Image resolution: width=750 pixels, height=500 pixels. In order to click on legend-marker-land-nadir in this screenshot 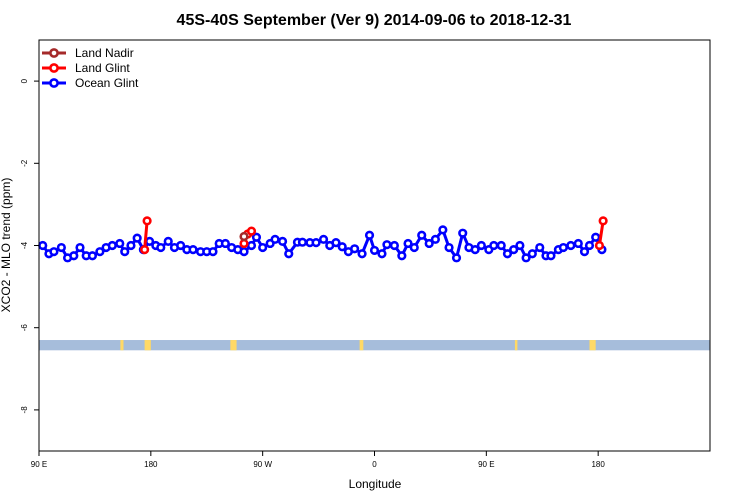, I will do `click(54, 53)`.